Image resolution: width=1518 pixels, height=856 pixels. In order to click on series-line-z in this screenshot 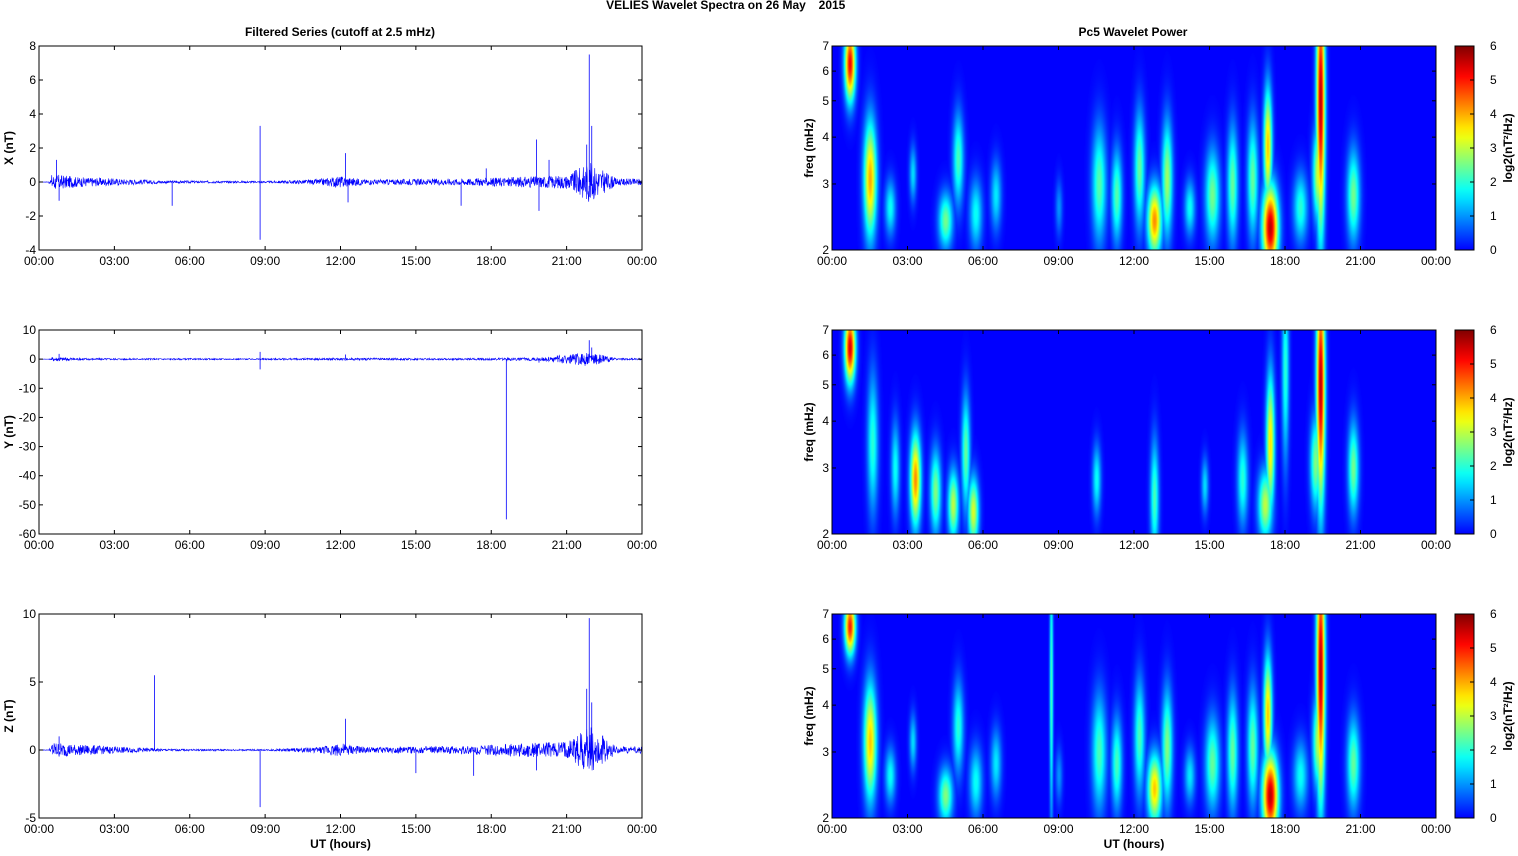, I will do `click(340, 749)`.